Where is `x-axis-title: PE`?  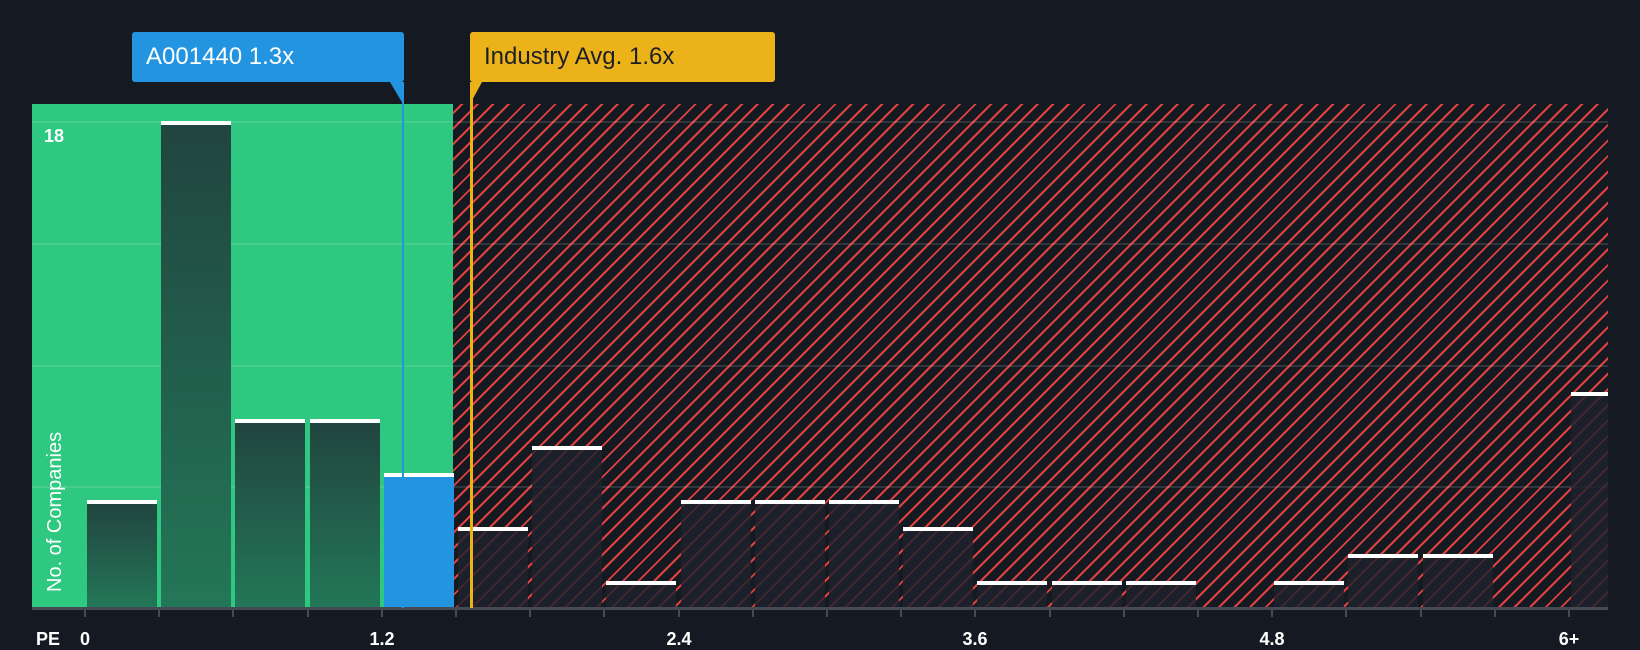 x-axis-title: PE is located at coordinates (48, 639).